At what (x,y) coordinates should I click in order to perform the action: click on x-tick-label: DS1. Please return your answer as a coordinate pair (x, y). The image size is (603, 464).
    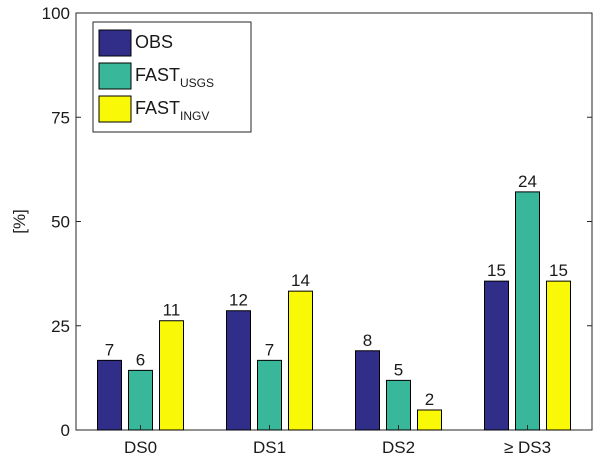
    Looking at the image, I should click on (269, 447).